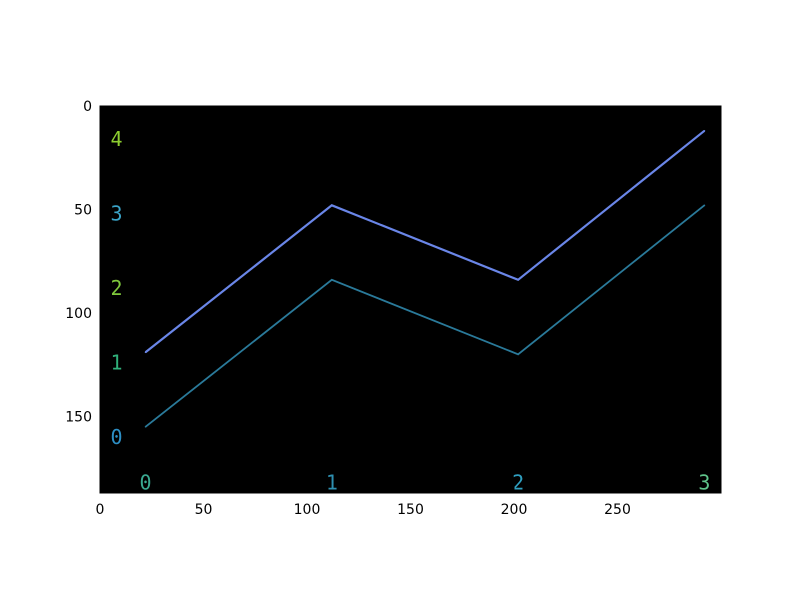  I want to click on x-tick-label: 150, so click(410, 510).